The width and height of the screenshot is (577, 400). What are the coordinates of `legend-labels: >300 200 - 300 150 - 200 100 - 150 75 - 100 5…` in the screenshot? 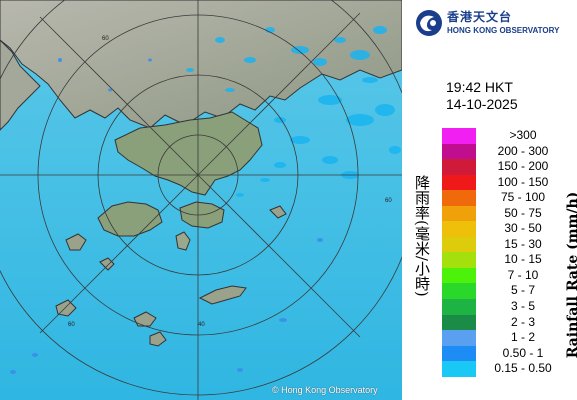 It's located at (523, 252).